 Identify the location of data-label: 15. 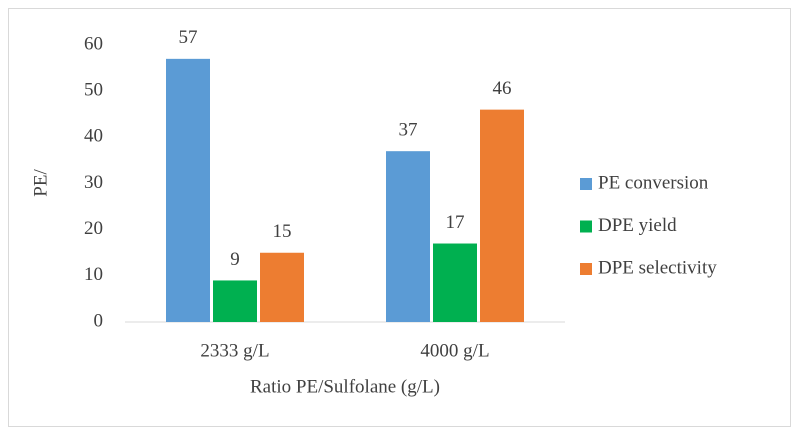
(282, 231).